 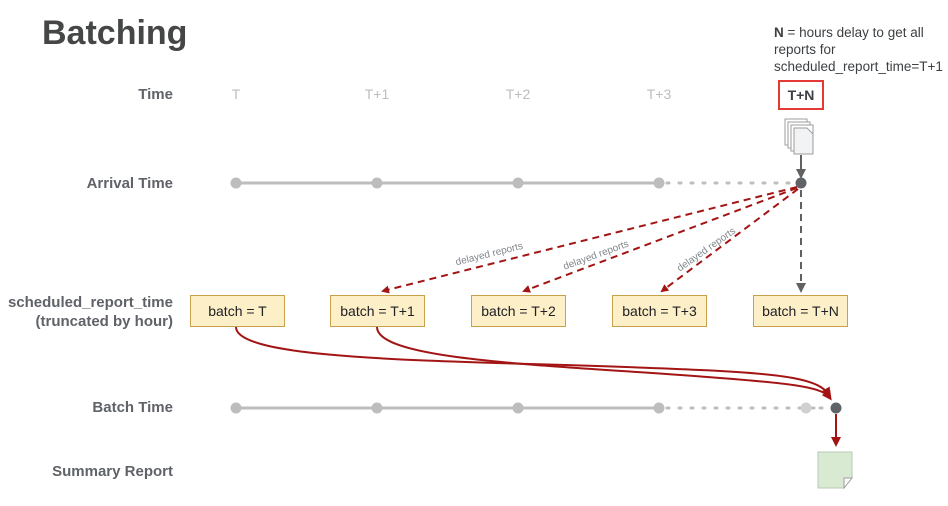 What do you see at coordinates (236, 94) in the screenshot?
I see `tick-t: T` at bounding box center [236, 94].